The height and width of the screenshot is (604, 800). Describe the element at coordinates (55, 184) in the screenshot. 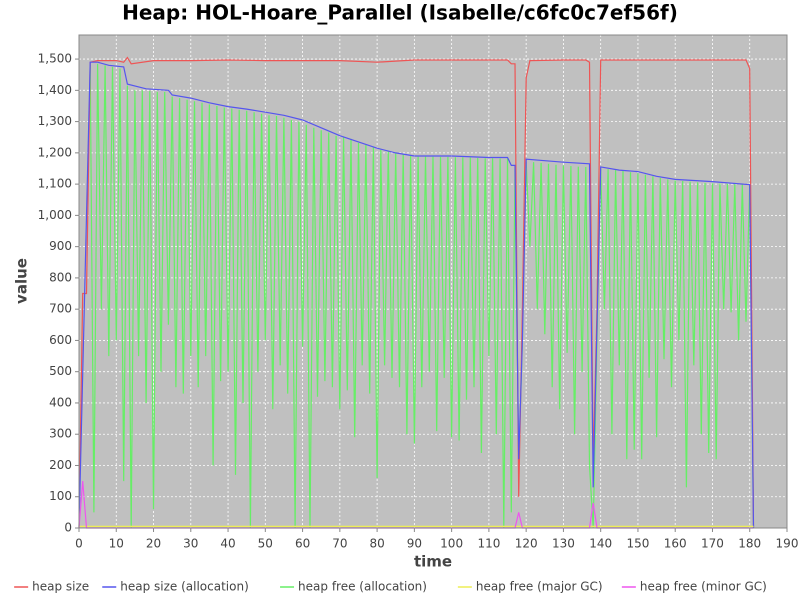

I see `y-tick-label: 1,100` at that location.